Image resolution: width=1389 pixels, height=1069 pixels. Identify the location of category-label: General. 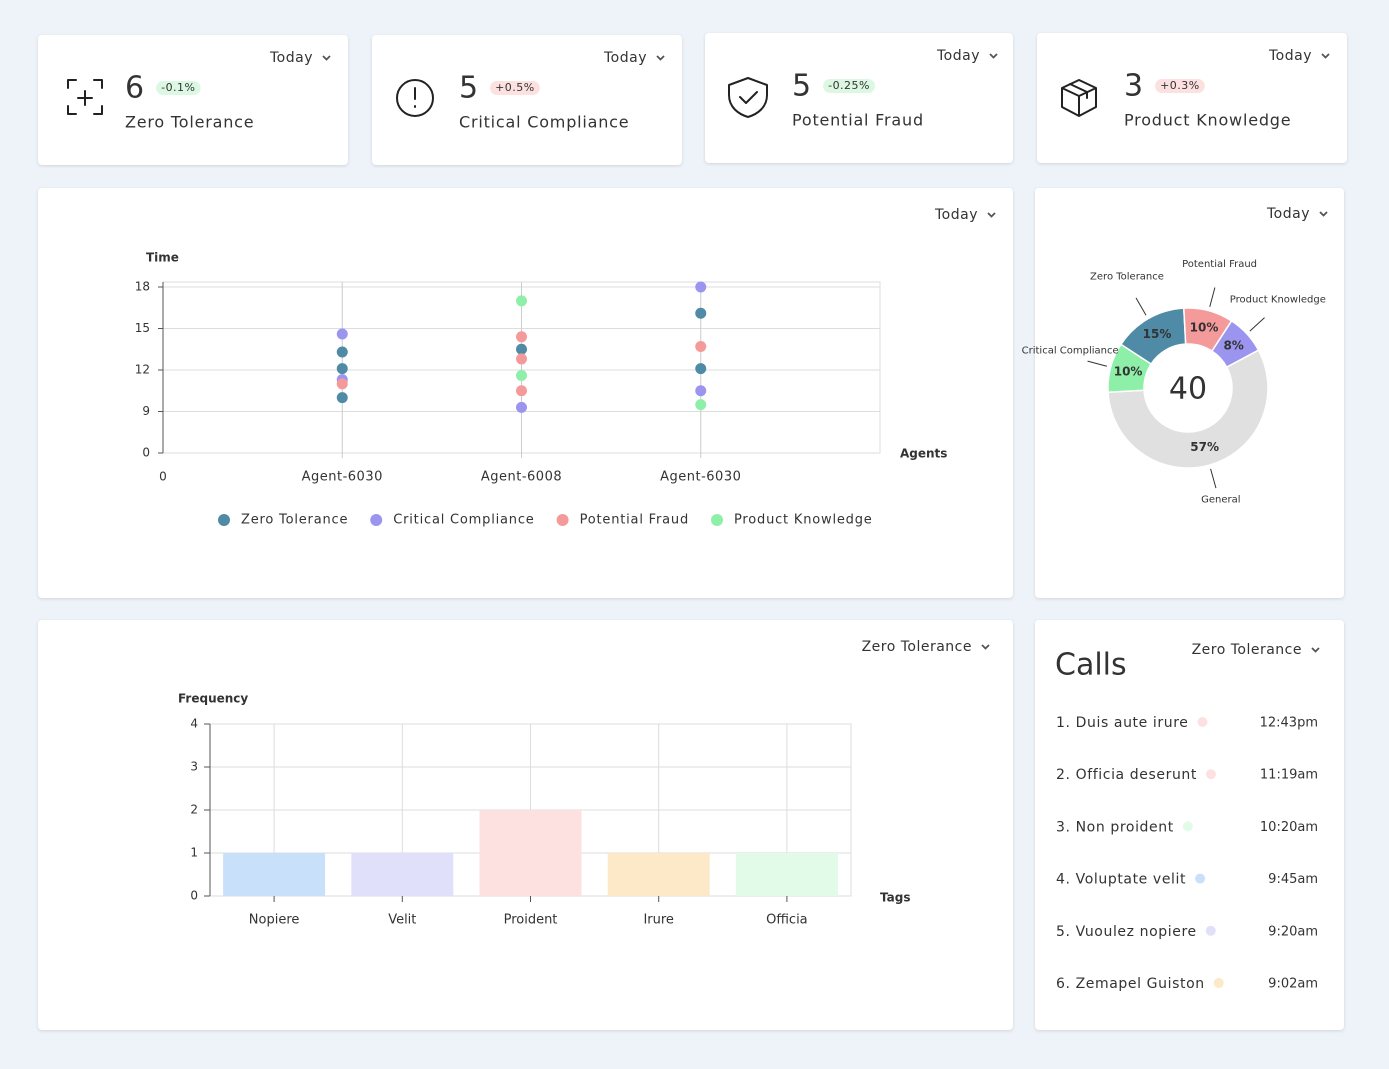
(1220, 500).